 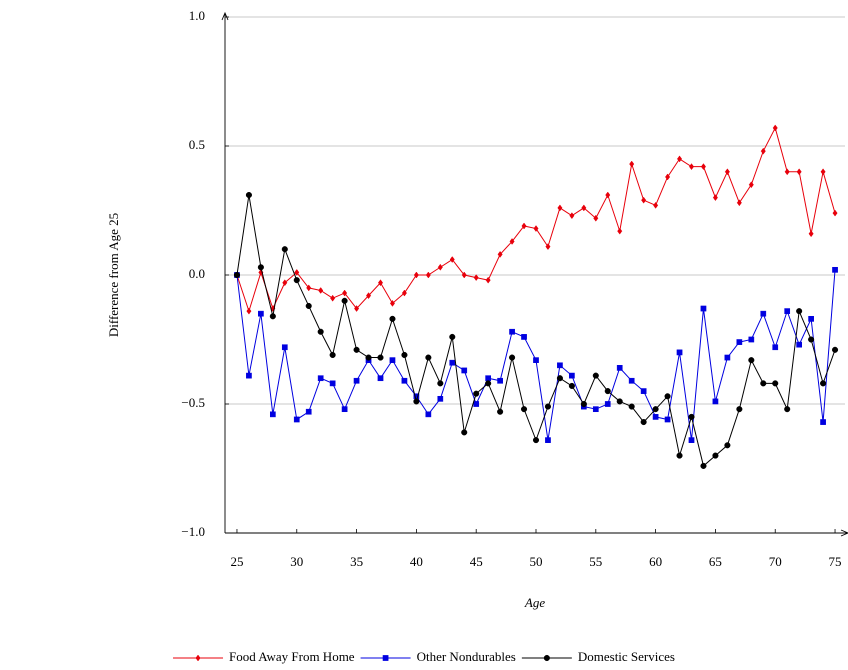 What do you see at coordinates (466, 656) in the screenshot?
I see `legend-label: Other Nondurables` at bounding box center [466, 656].